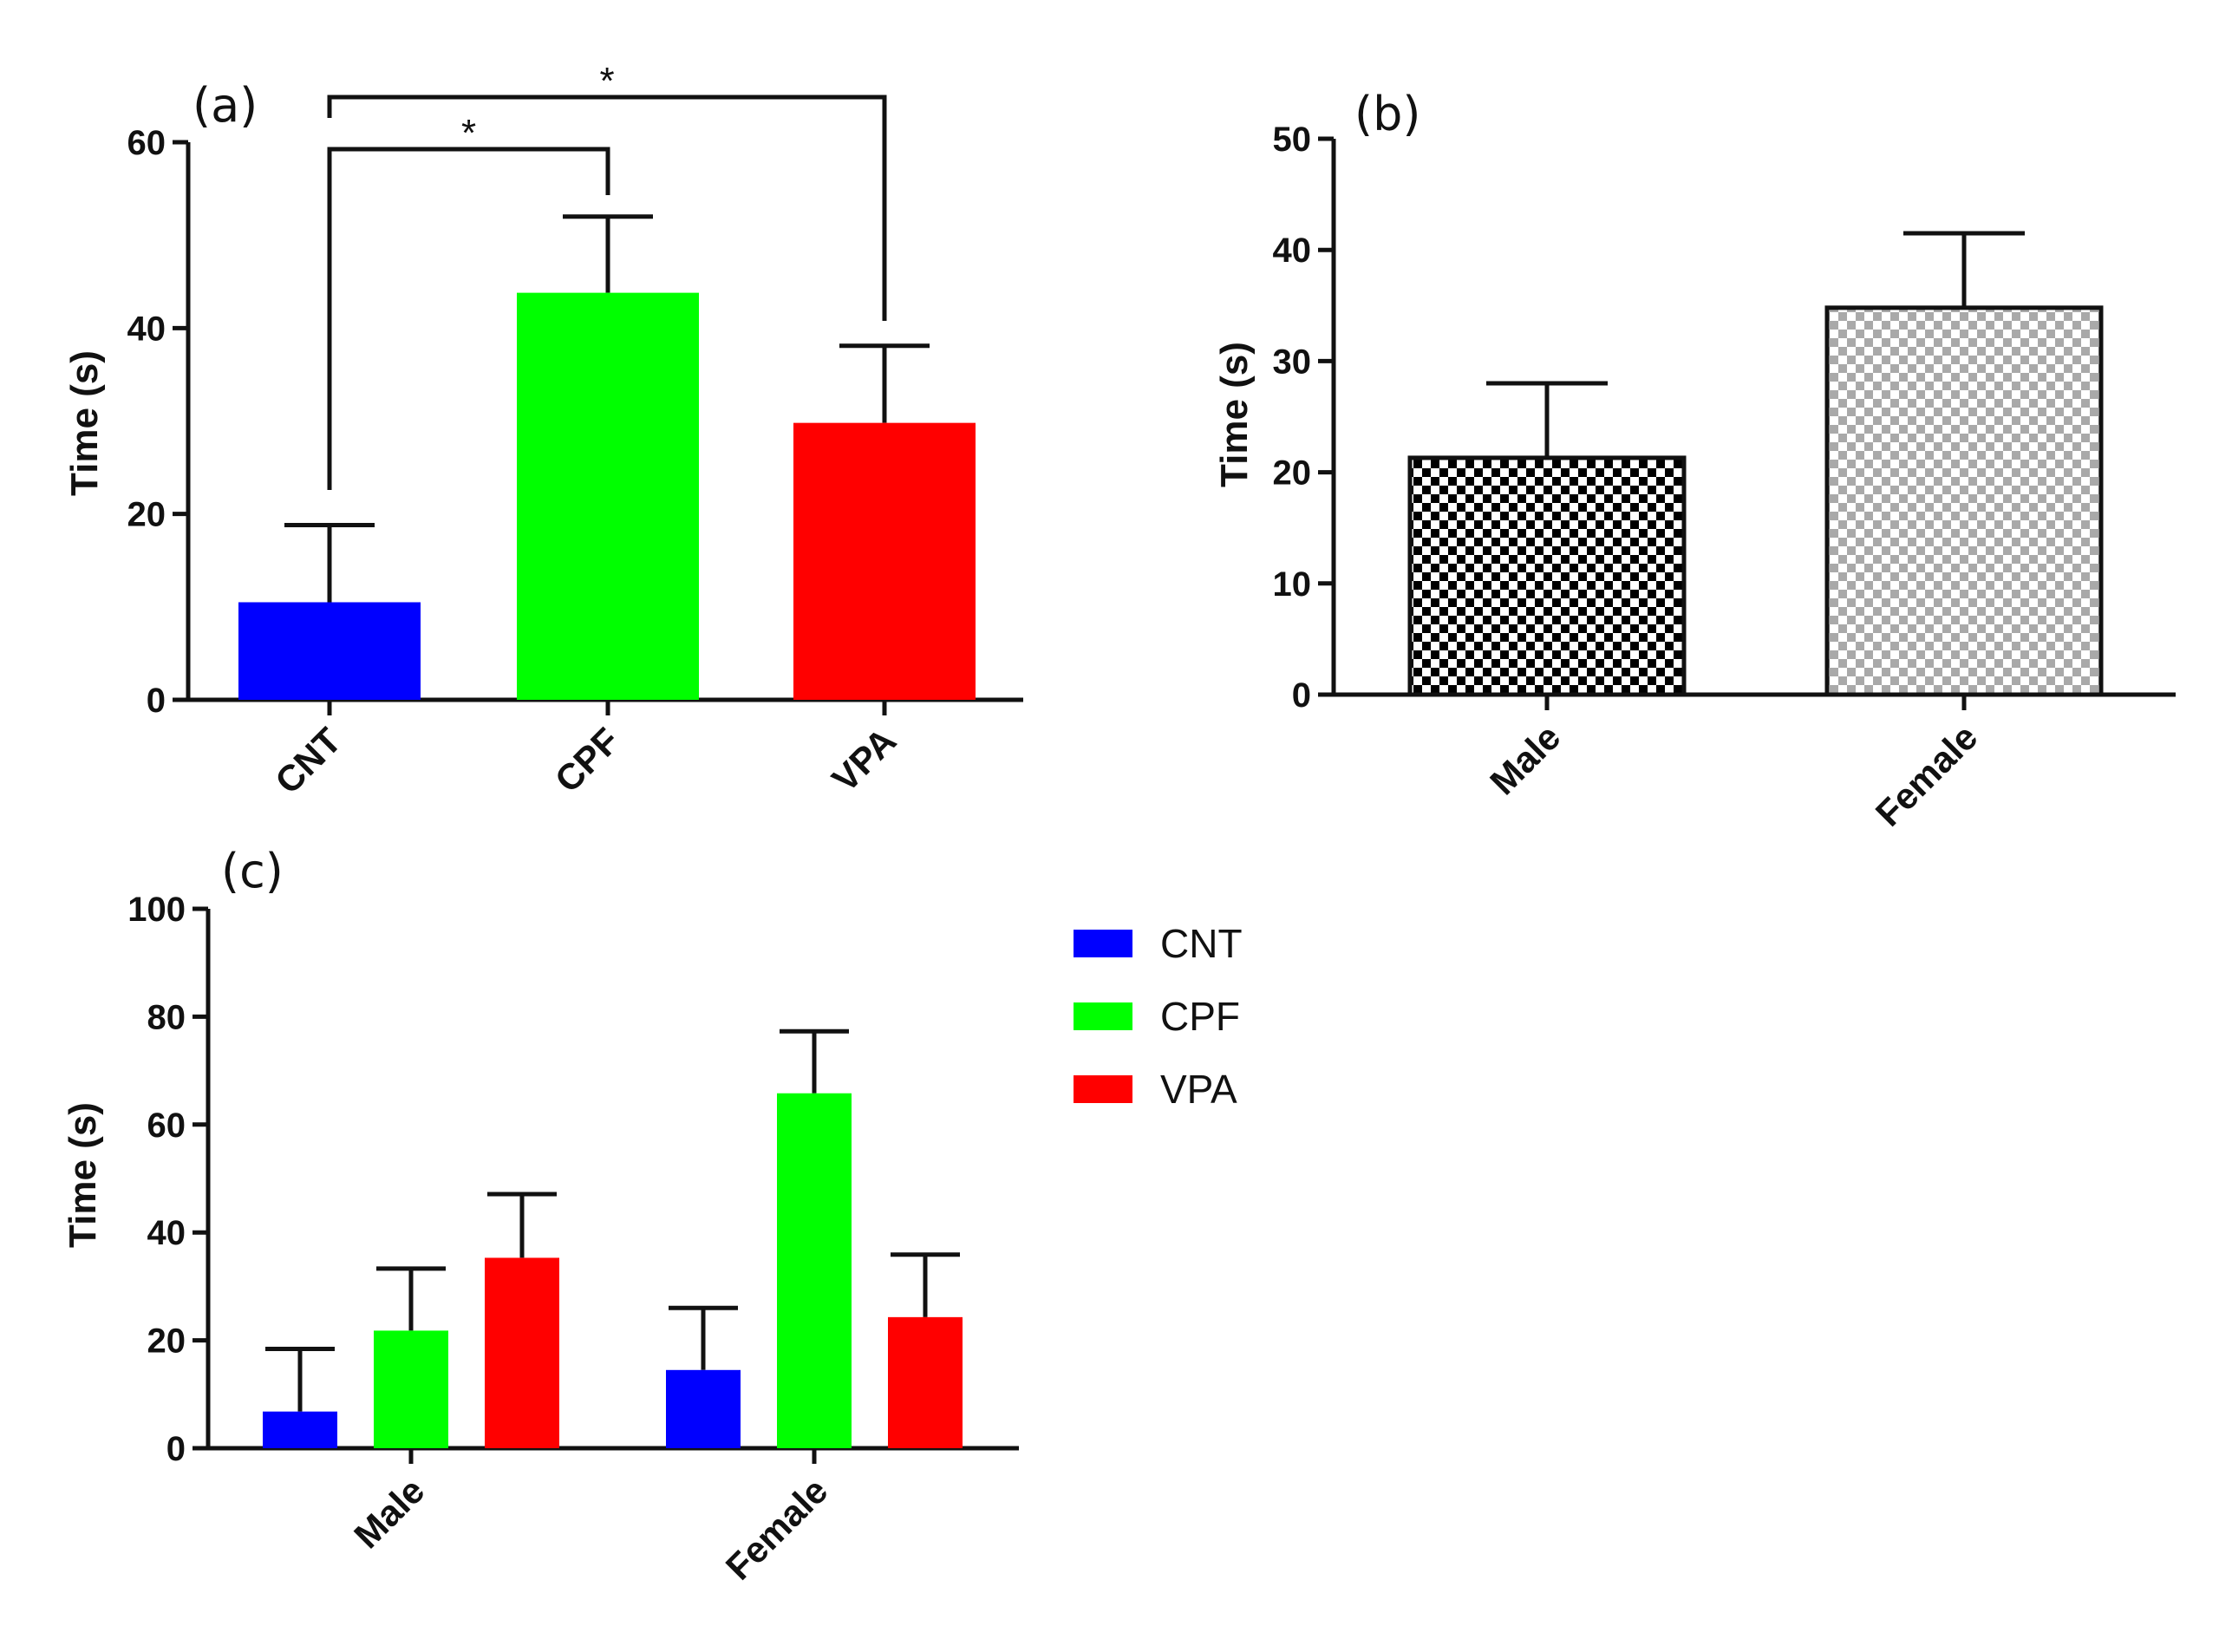 This screenshot has width=2219, height=1652. Describe the element at coordinates (166, 1342) in the screenshot. I see `panel-c-y-tick-label: 20` at that location.